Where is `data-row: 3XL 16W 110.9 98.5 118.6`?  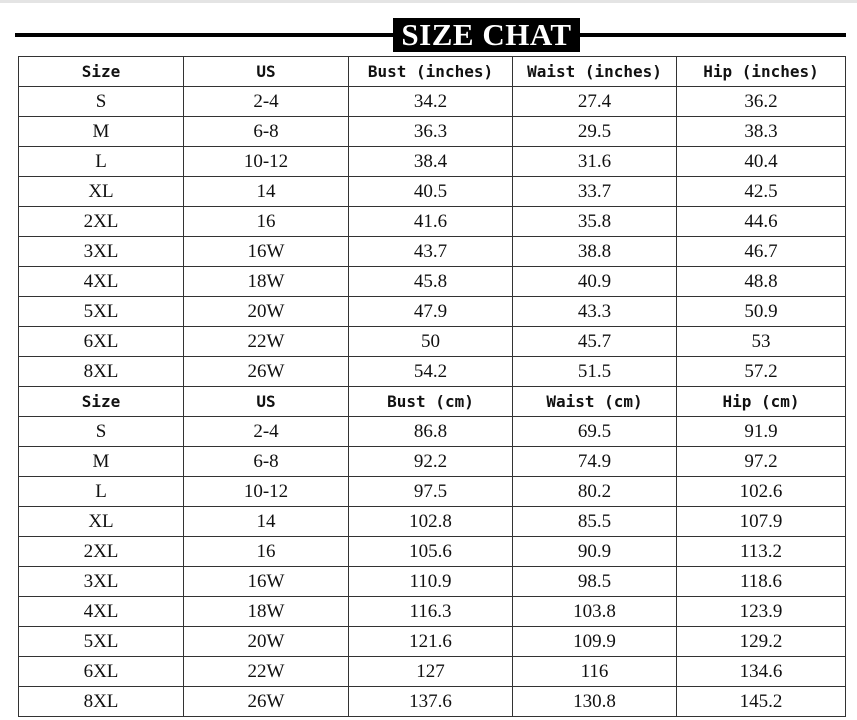 data-row: 3XL 16W 110.9 98.5 118.6 is located at coordinates (432, 581).